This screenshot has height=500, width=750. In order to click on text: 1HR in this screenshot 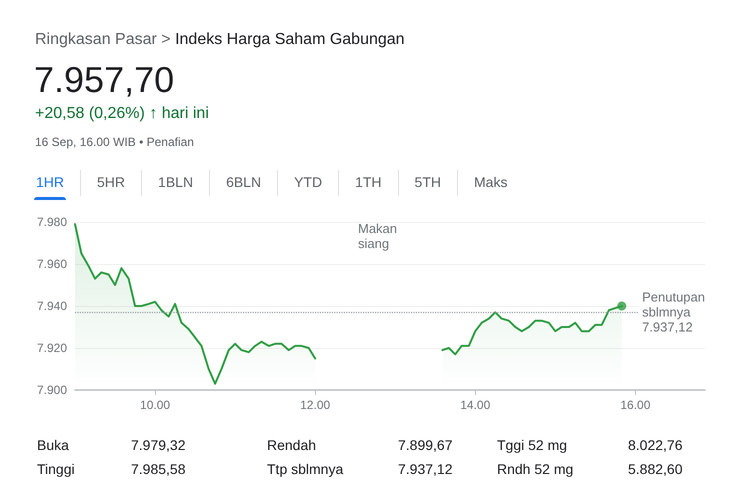, I will do `click(50, 182)`.